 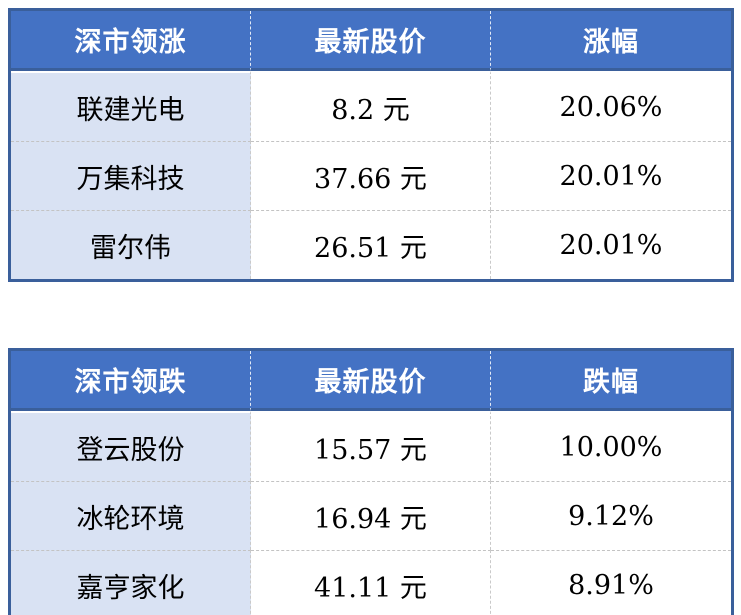 What do you see at coordinates (131, 244) in the screenshot?
I see `stock-name-cell: 雷尔伟` at bounding box center [131, 244].